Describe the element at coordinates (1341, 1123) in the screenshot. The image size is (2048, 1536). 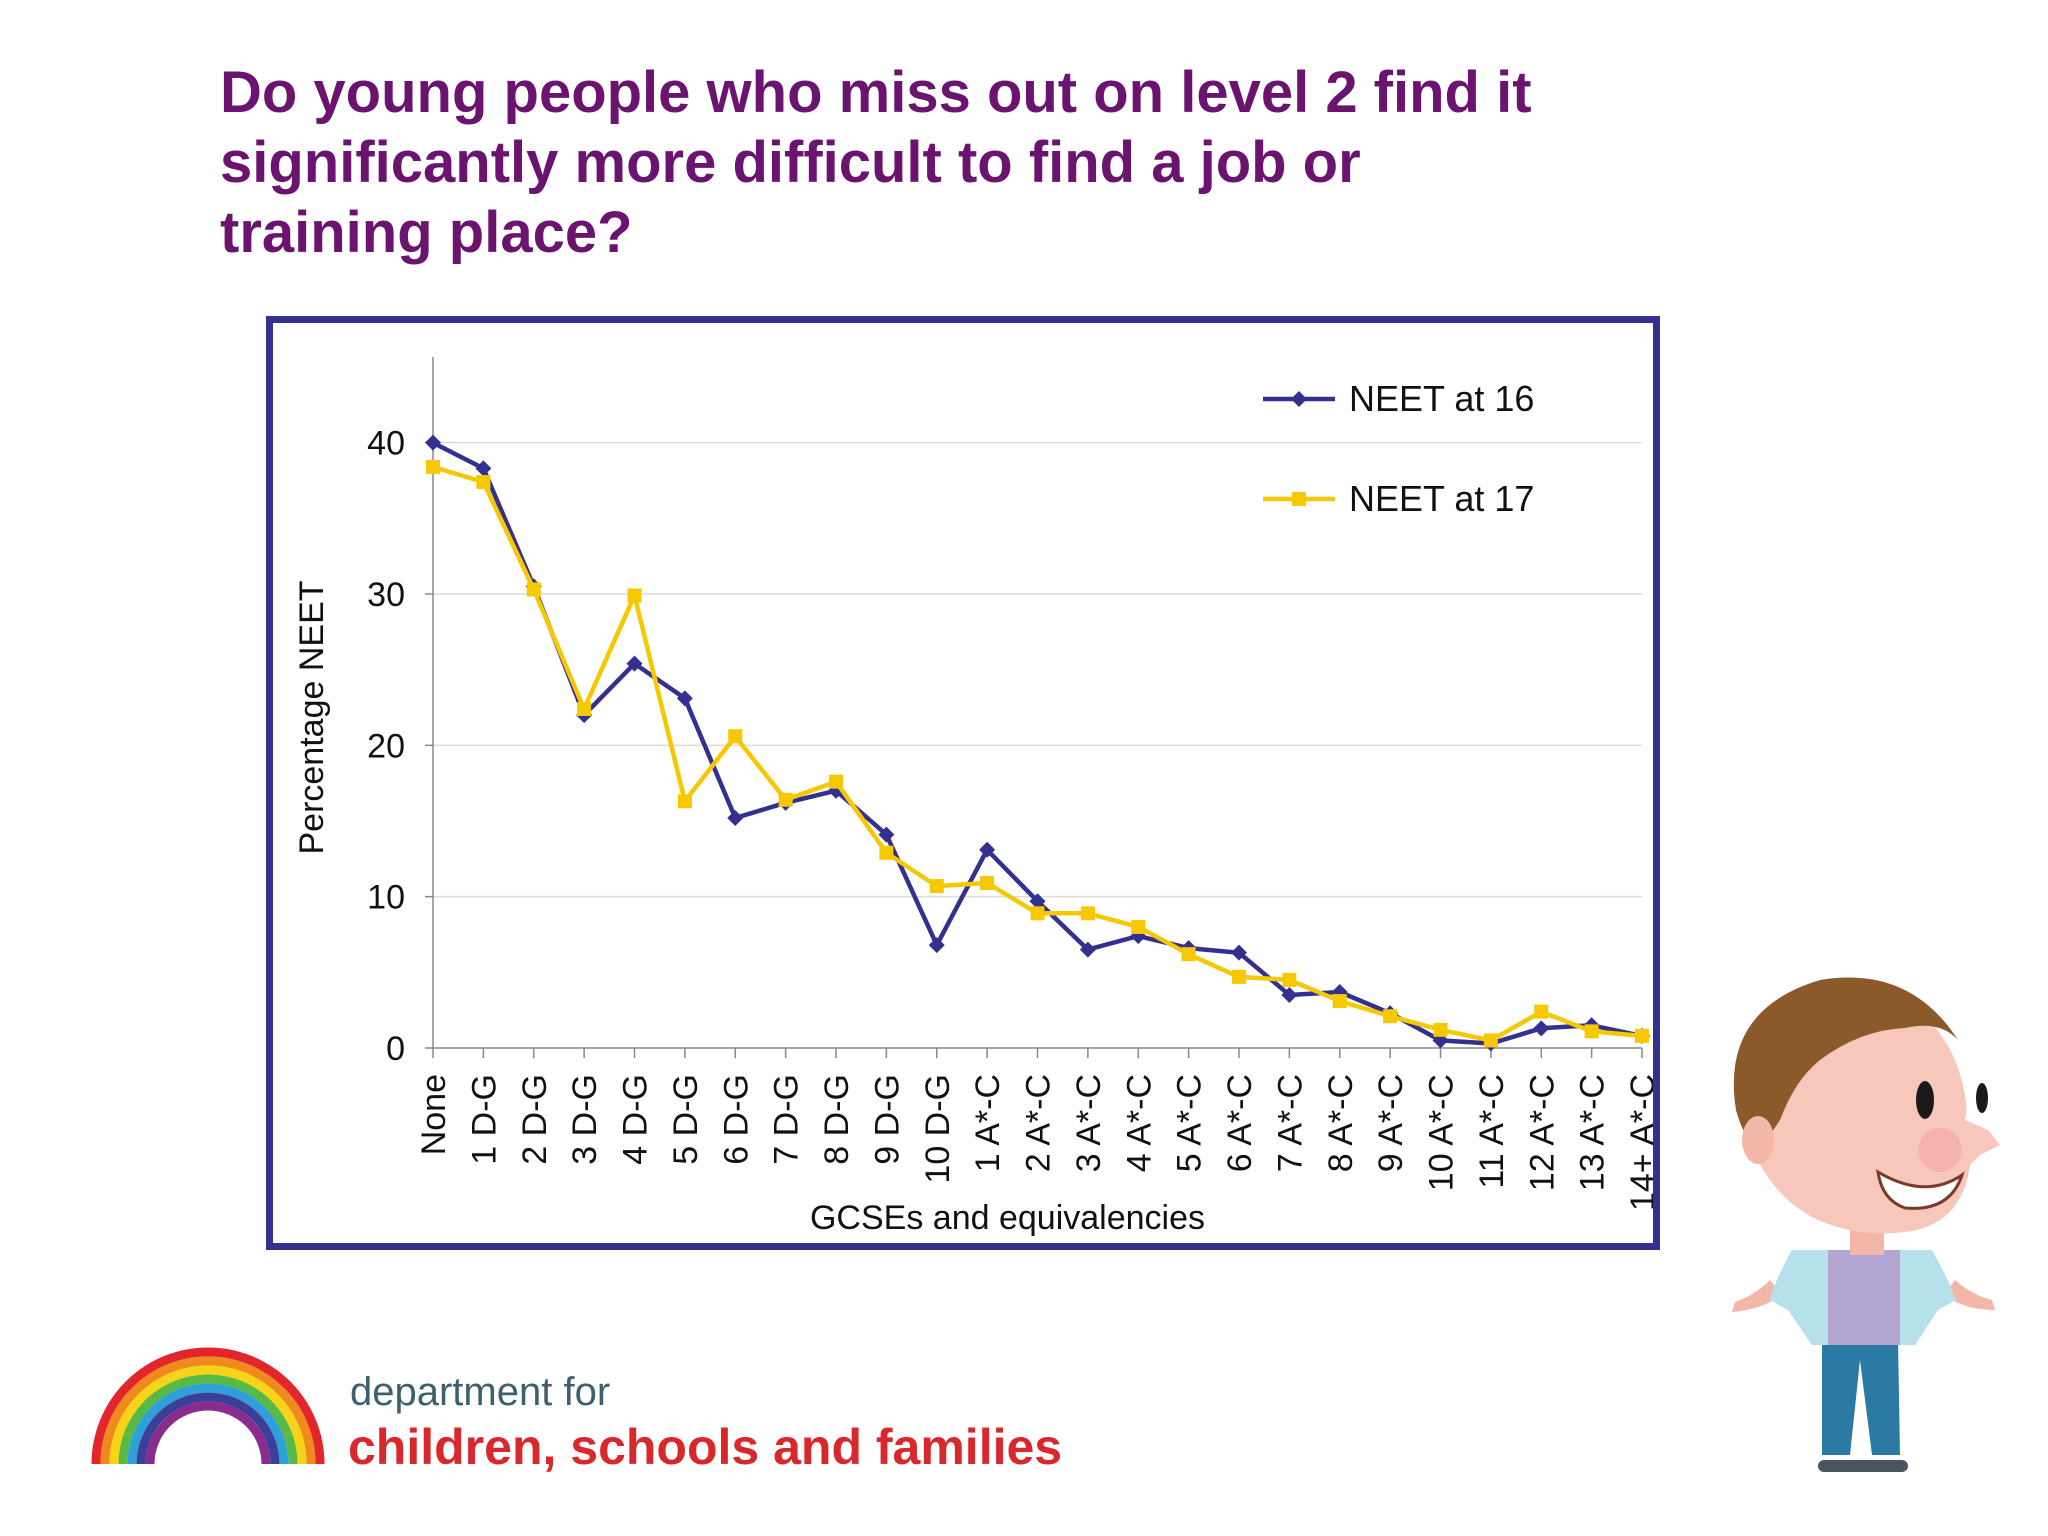
I see `x-tick-label: 8 A*-C` at that location.